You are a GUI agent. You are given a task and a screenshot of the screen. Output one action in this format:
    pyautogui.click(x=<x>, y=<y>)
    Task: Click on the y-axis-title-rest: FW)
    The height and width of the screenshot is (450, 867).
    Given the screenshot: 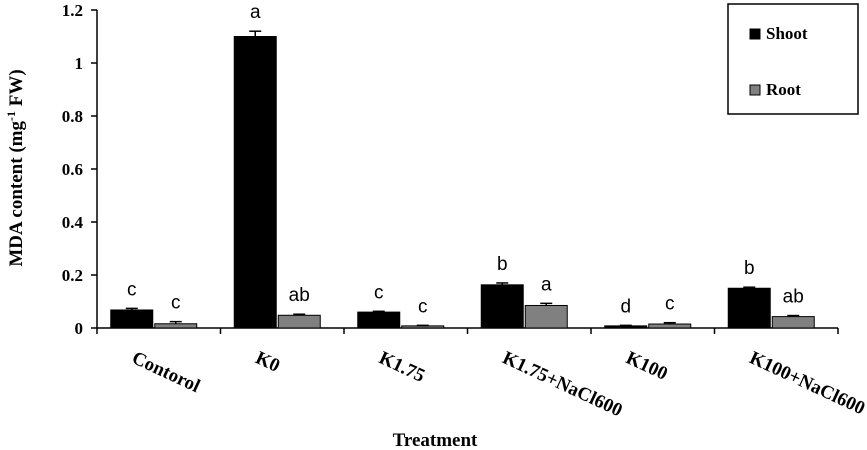 What is the action you would take?
    pyautogui.click(x=16, y=90)
    